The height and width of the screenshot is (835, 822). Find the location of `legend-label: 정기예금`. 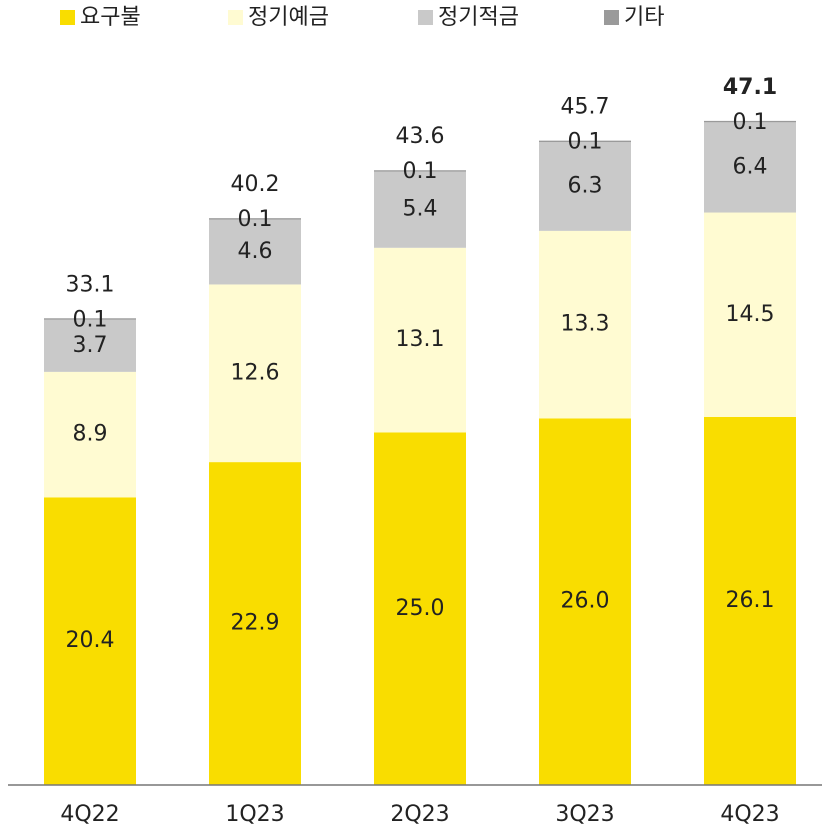

legend-label: 정기예금 is located at coordinates (288, 17).